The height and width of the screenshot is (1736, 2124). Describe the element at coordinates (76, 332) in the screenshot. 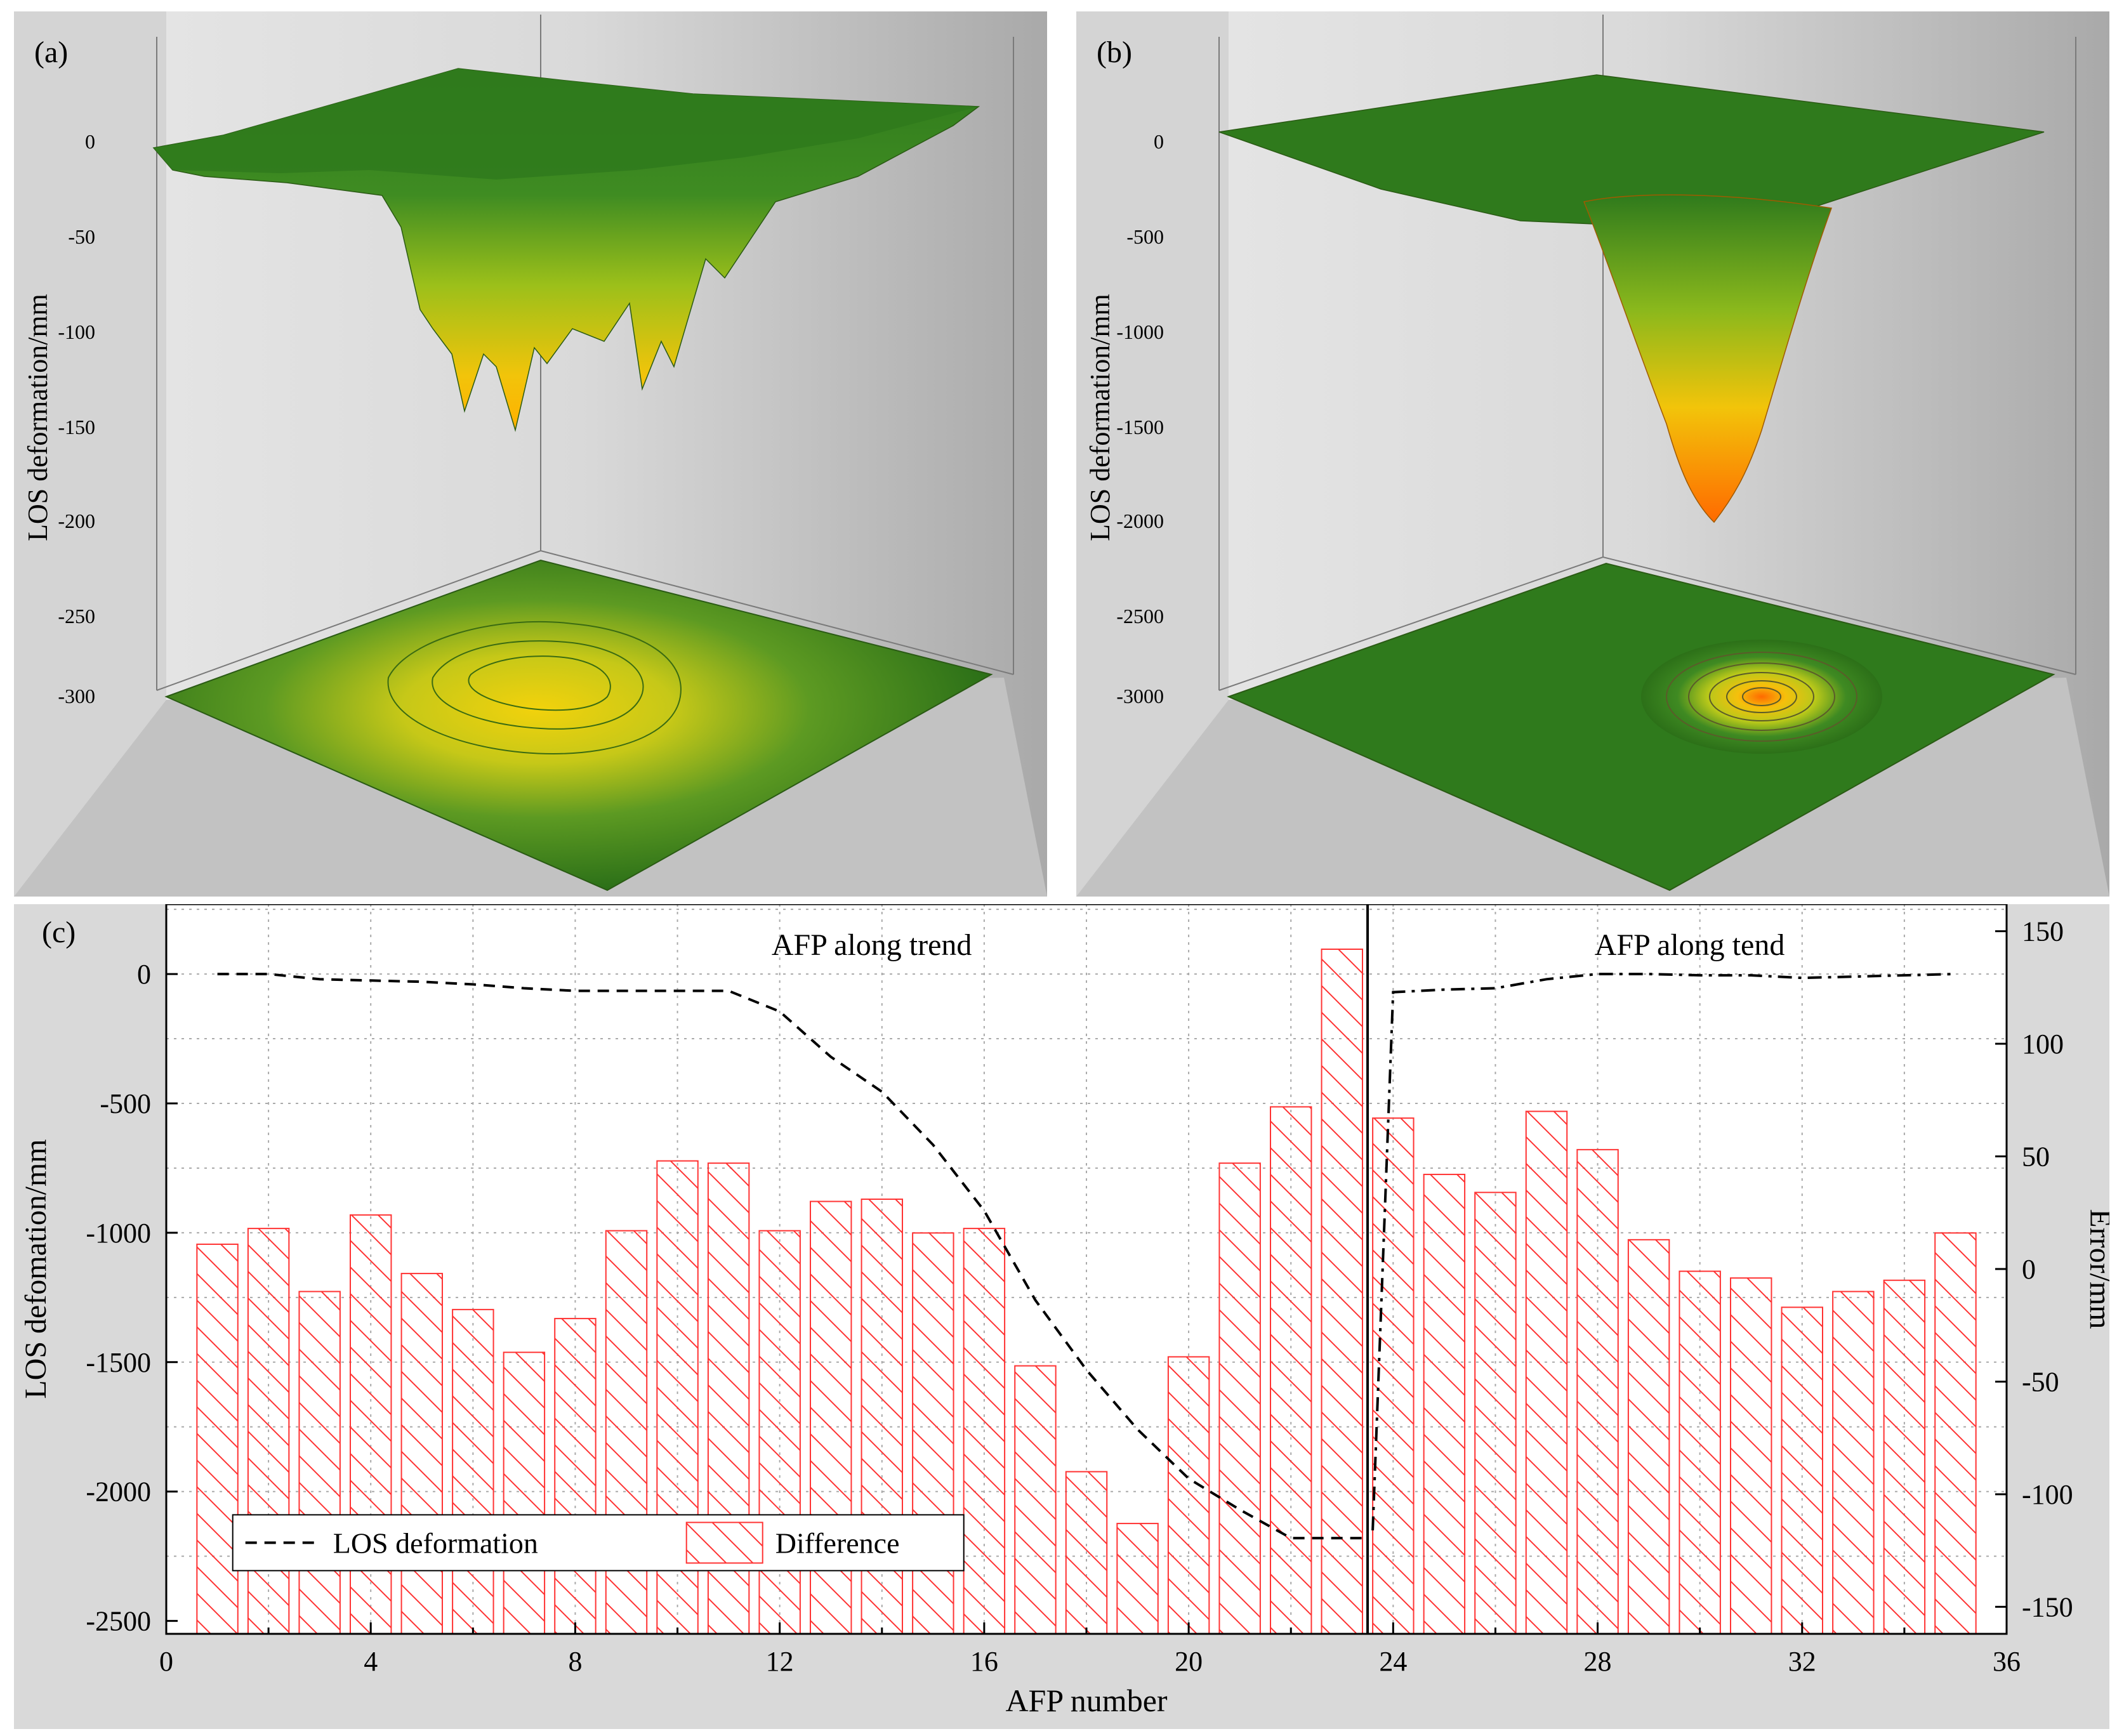

I see `panel-a-ztick: -100` at that location.